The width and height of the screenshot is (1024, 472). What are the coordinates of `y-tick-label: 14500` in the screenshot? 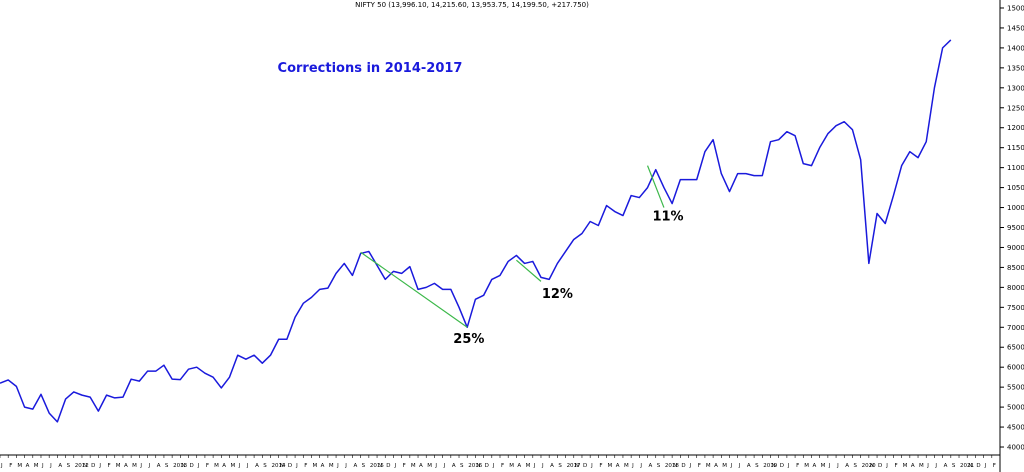 It's located at (1015, 28).